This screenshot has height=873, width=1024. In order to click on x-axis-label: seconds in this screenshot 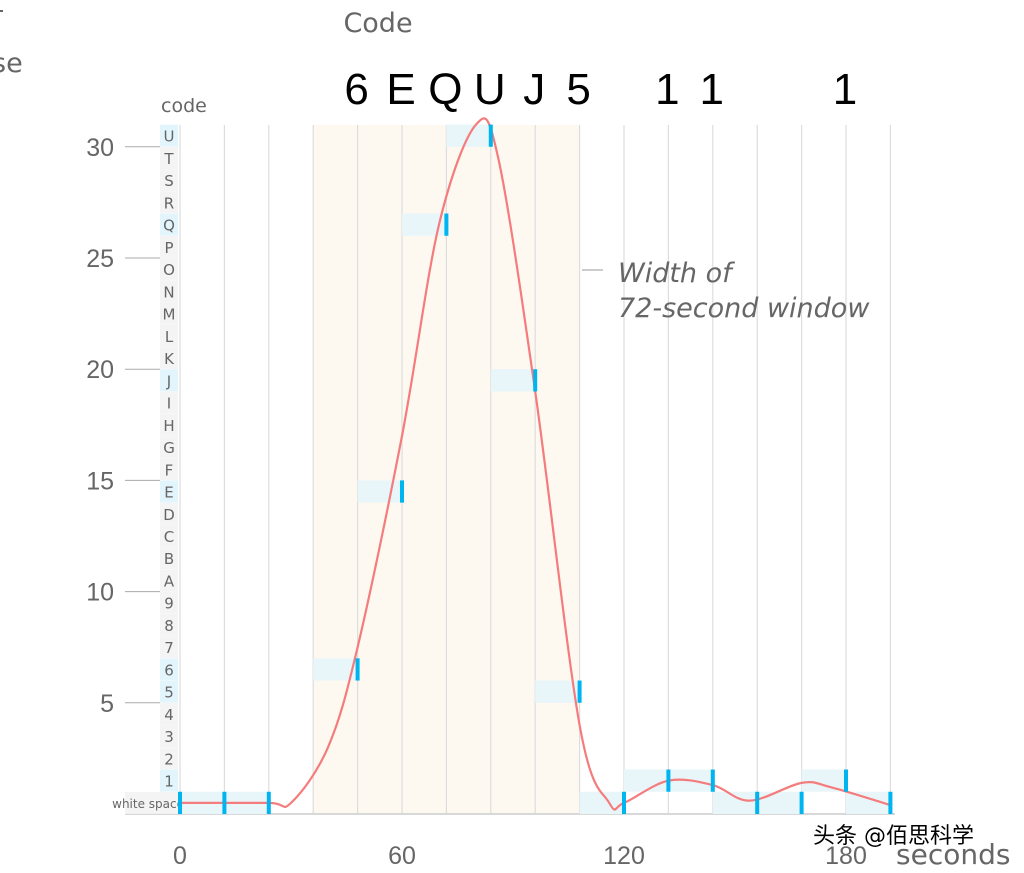, I will do `click(953, 854)`.